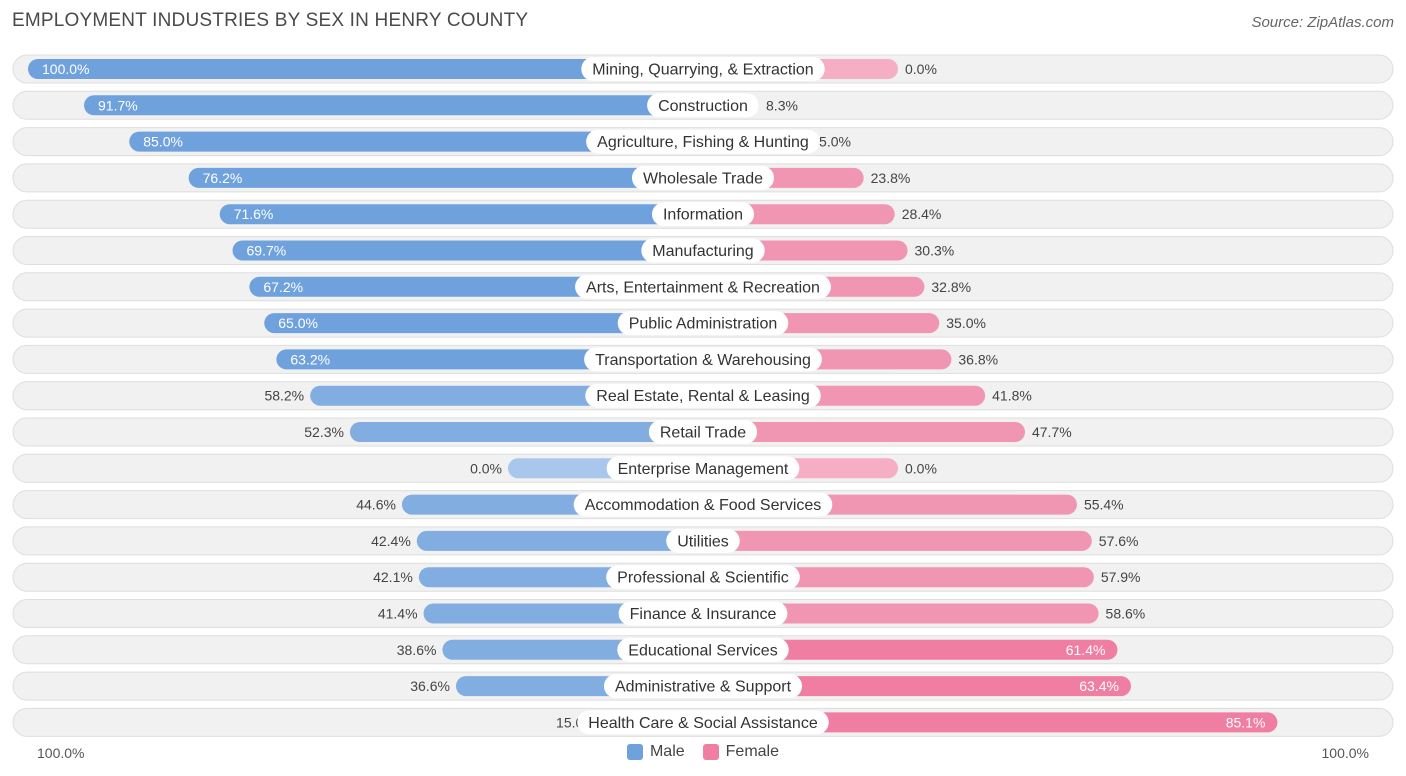 This screenshot has width=1406, height=776. I want to click on female-value-label: 63.4%, so click(1099, 686).